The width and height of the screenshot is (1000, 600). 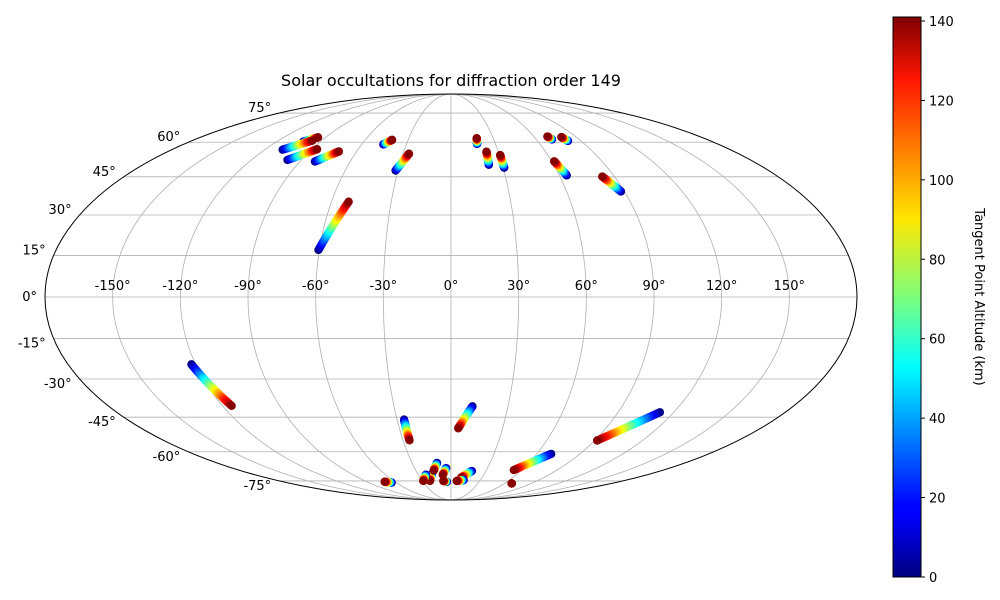 What do you see at coordinates (167, 457) in the screenshot?
I see `lat-tick-label: -60°` at bounding box center [167, 457].